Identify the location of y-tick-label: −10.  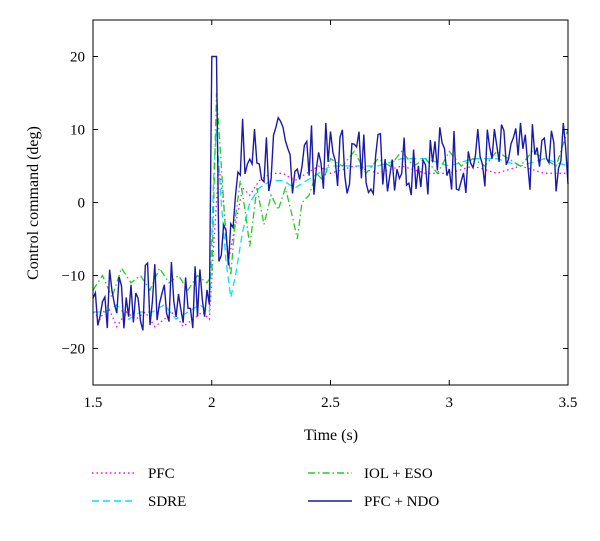
(73, 277).